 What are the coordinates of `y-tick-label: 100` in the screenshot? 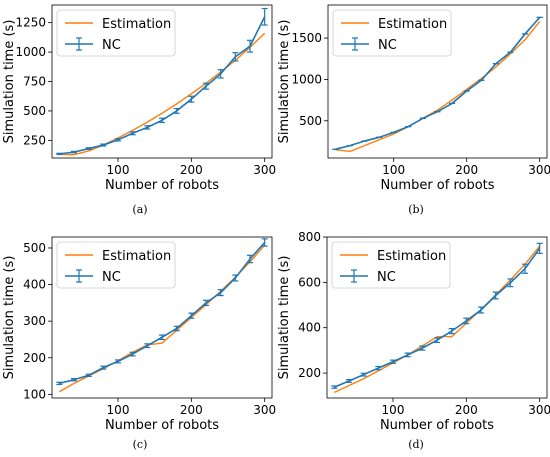 It's located at (34, 394).